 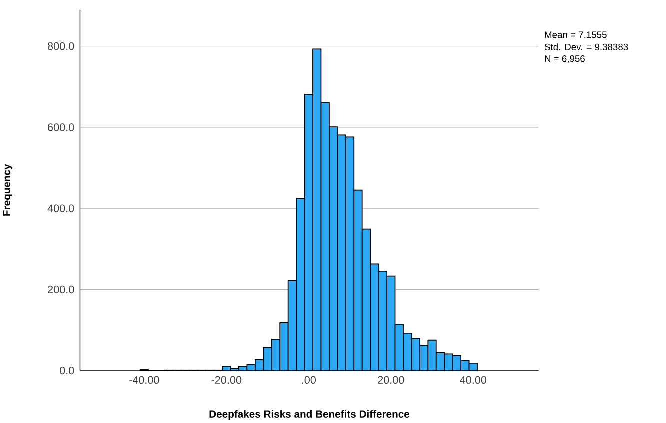 What do you see at coordinates (565, 59) in the screenshot?
I see `text: N = 6,956` at bounding box center [565, 59].